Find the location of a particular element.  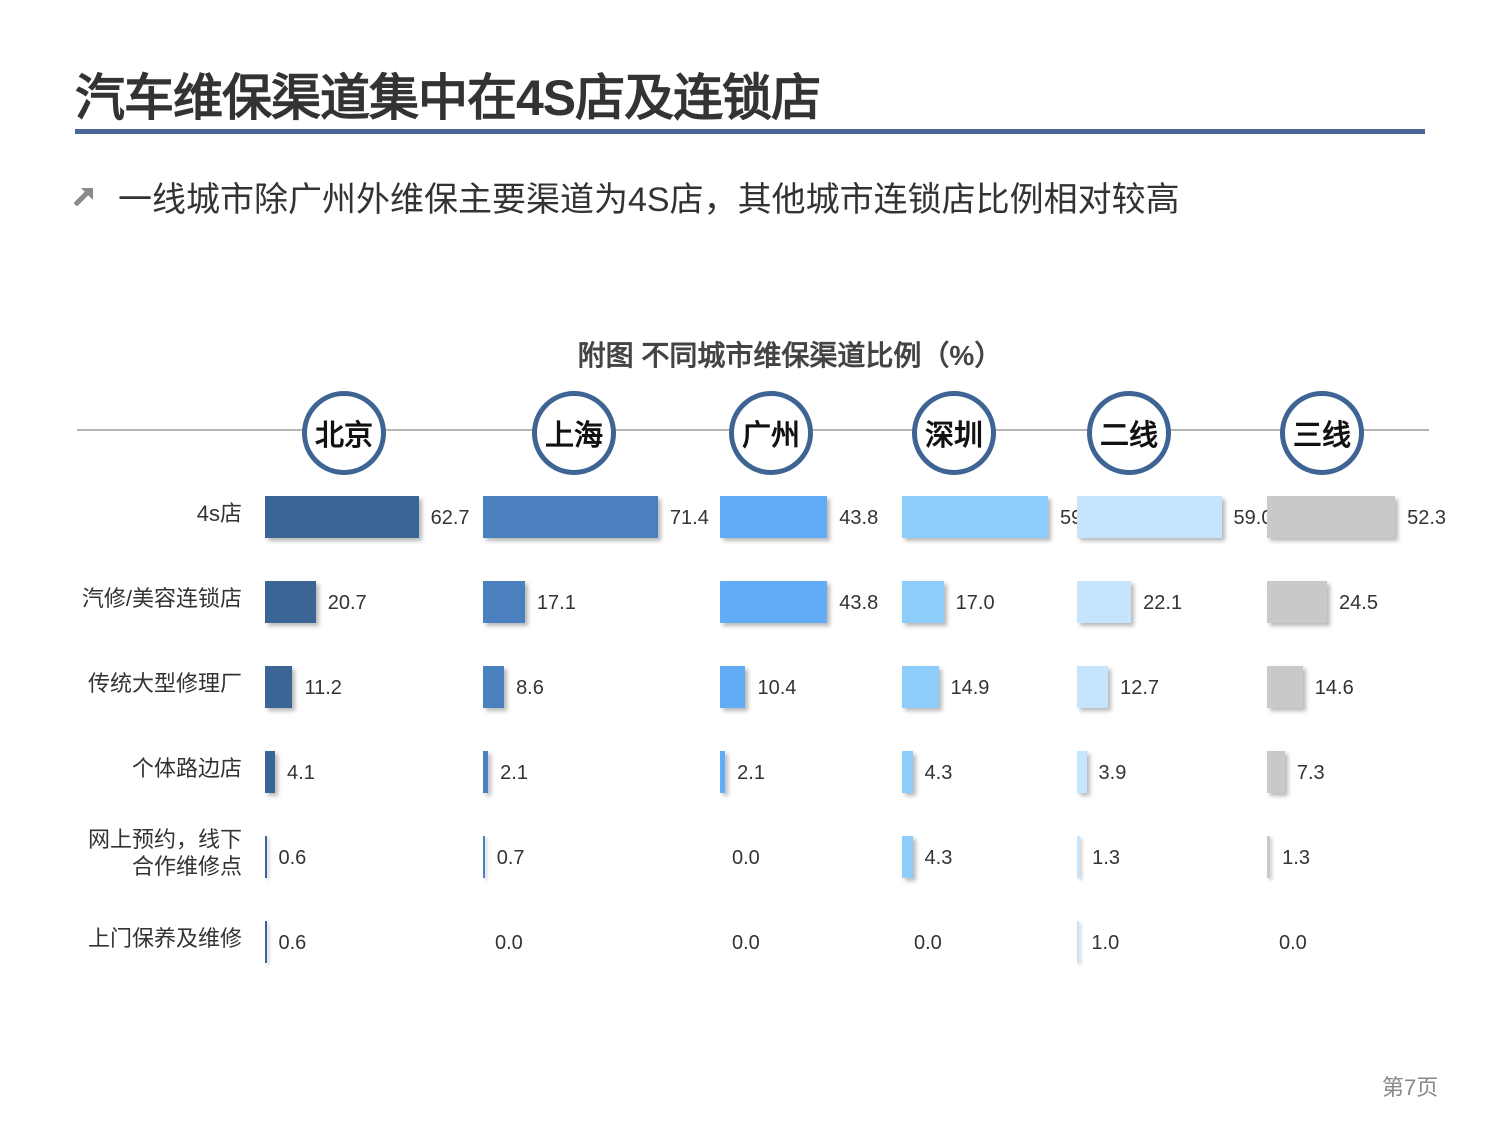

value-label-2-3: 2.1 is located at coordinates (751, 773).